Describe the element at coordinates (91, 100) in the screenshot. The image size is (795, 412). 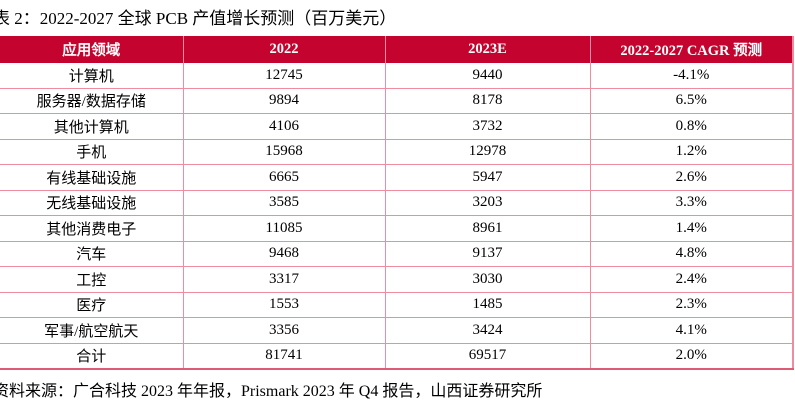
I see `row-label-cell: 服务器/数据存储` at that location.